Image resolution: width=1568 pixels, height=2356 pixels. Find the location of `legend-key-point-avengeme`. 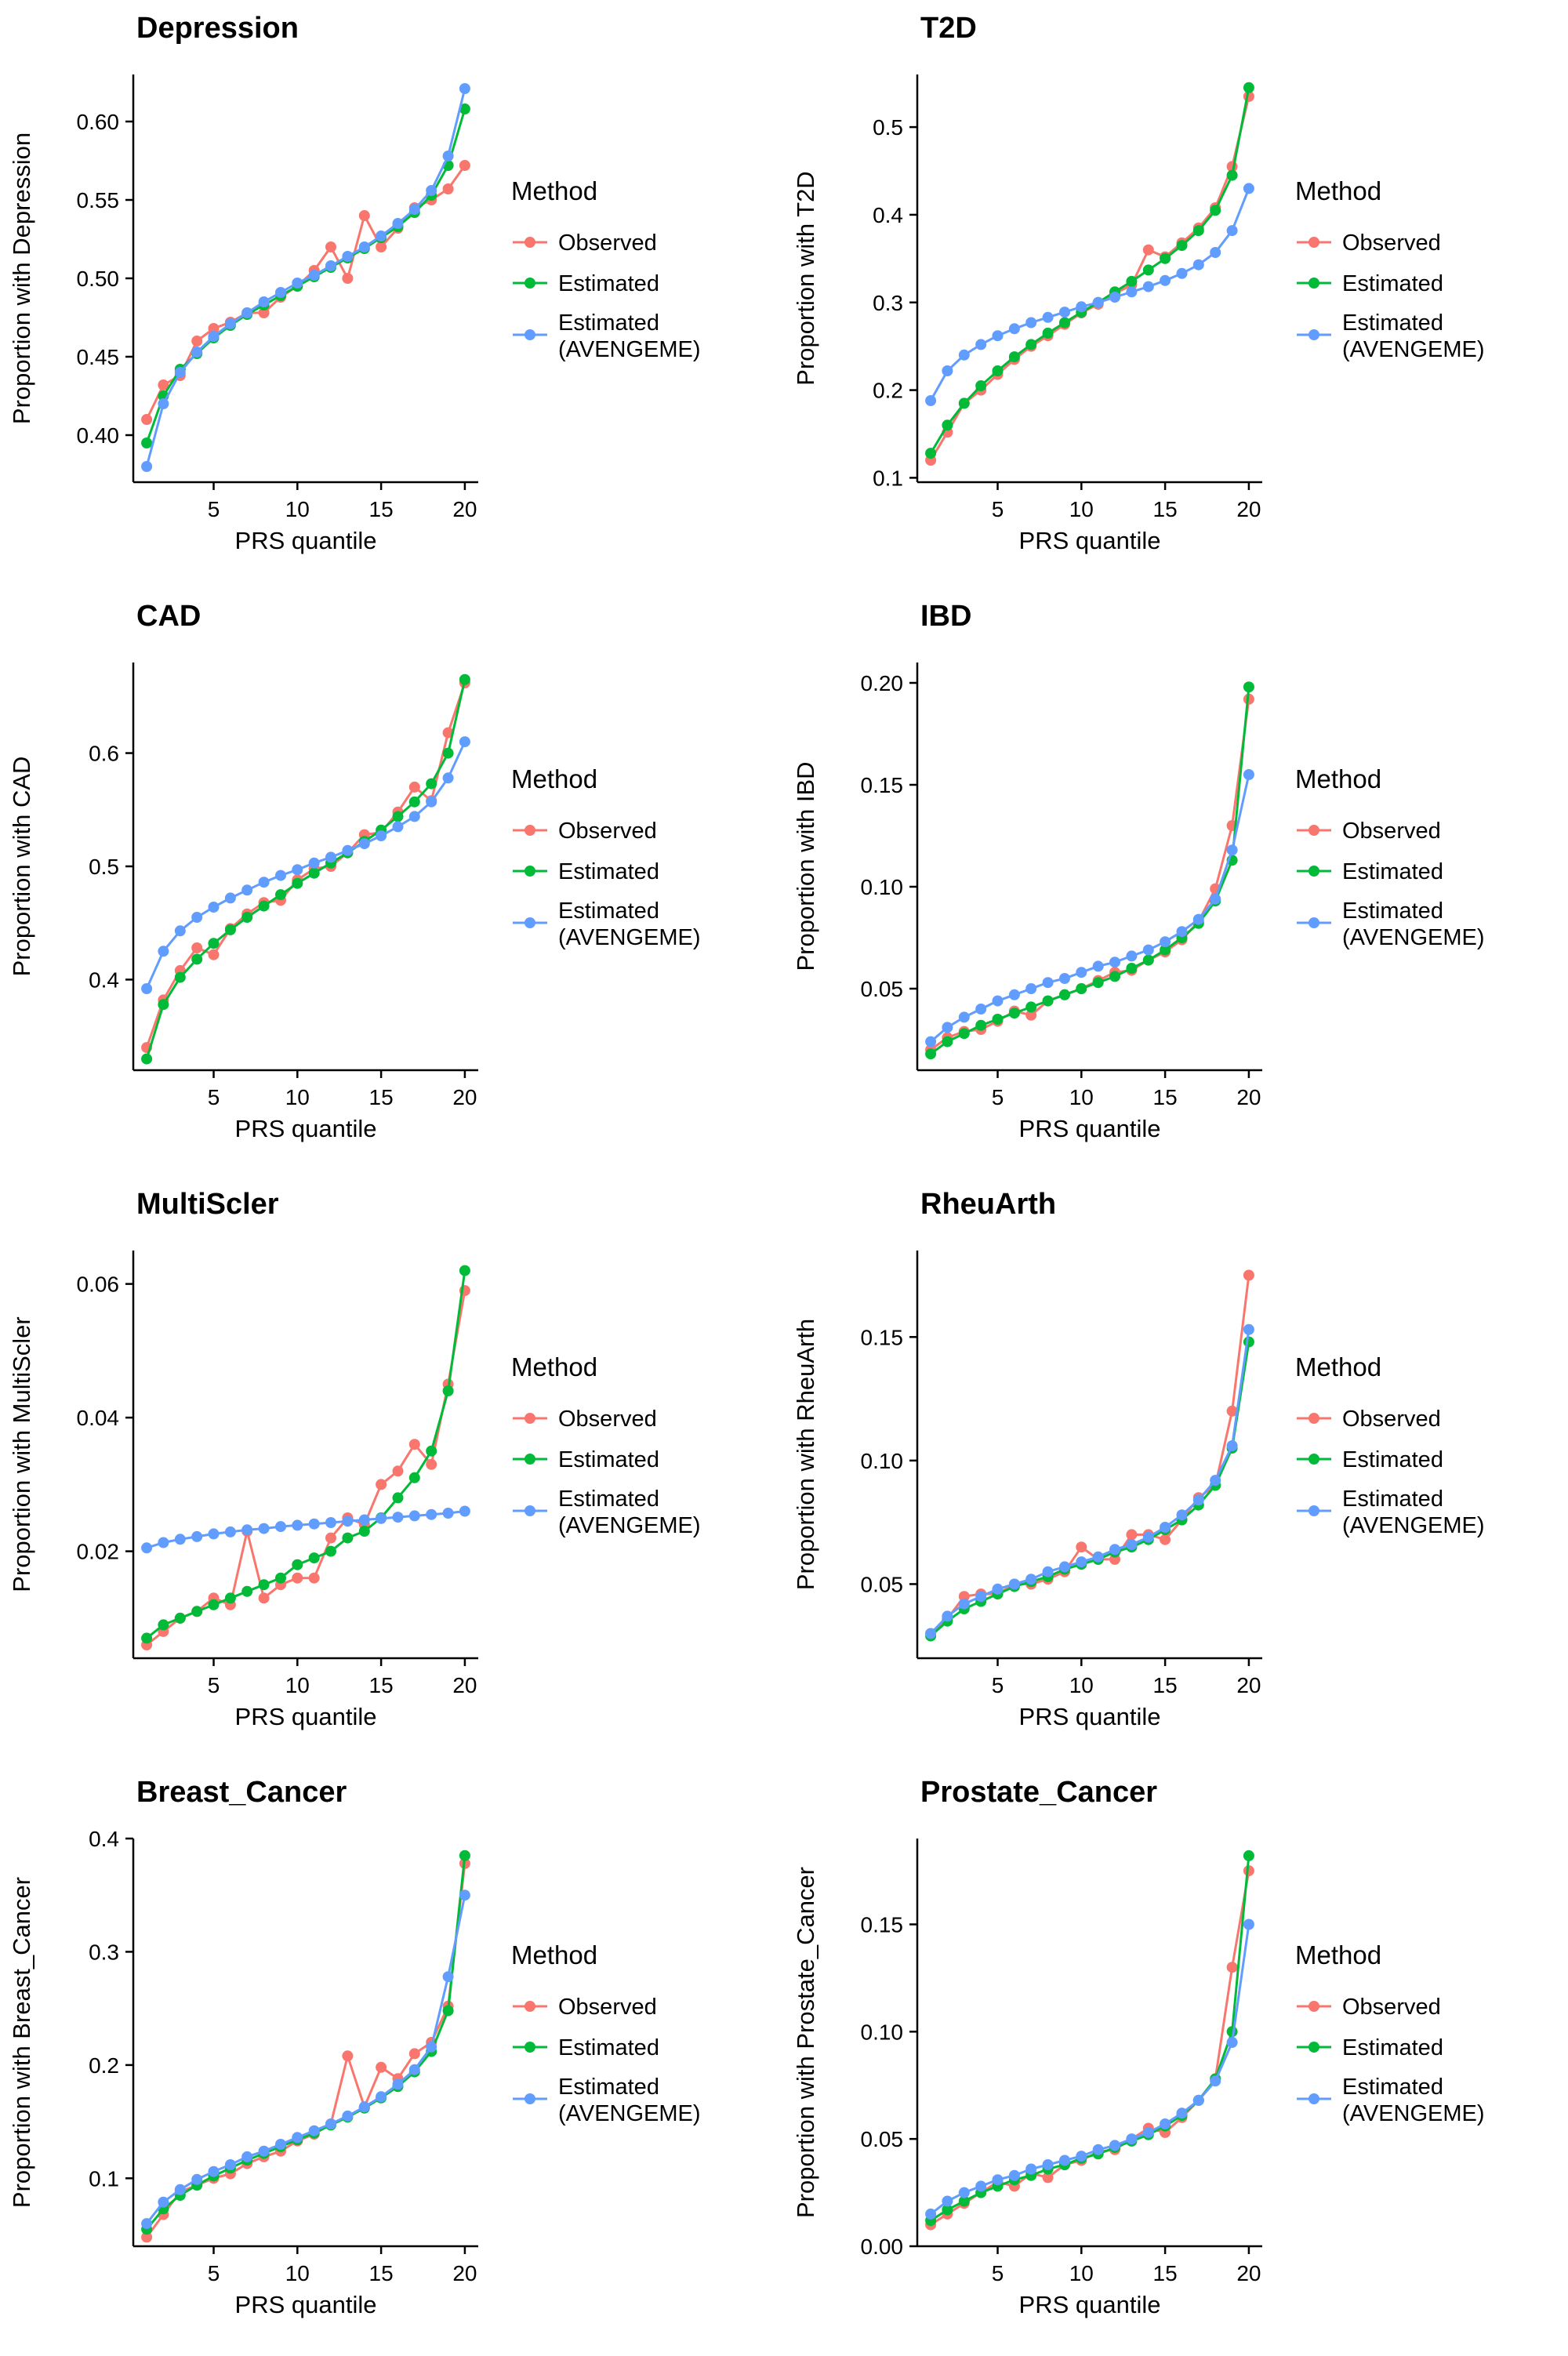

legend-key-point-avengeme is located at coordinates (529, 922).